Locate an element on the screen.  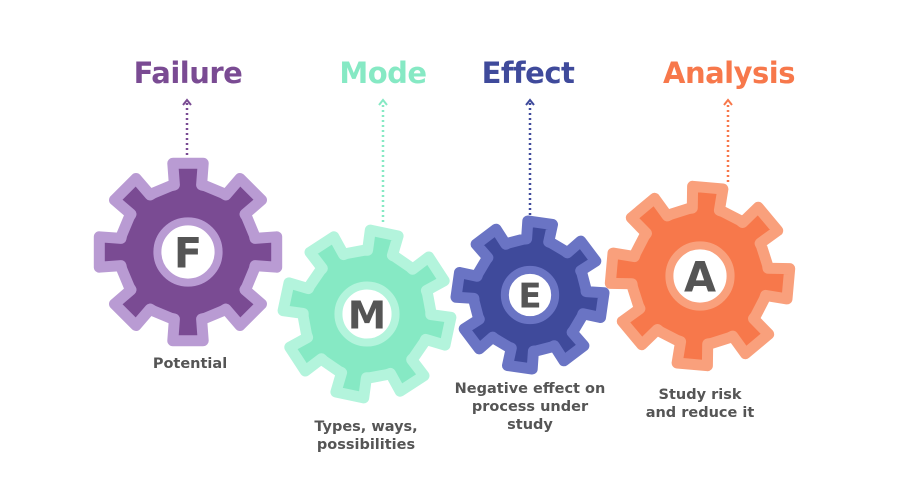
gear-letter: M is located at coordinates (367, 315).